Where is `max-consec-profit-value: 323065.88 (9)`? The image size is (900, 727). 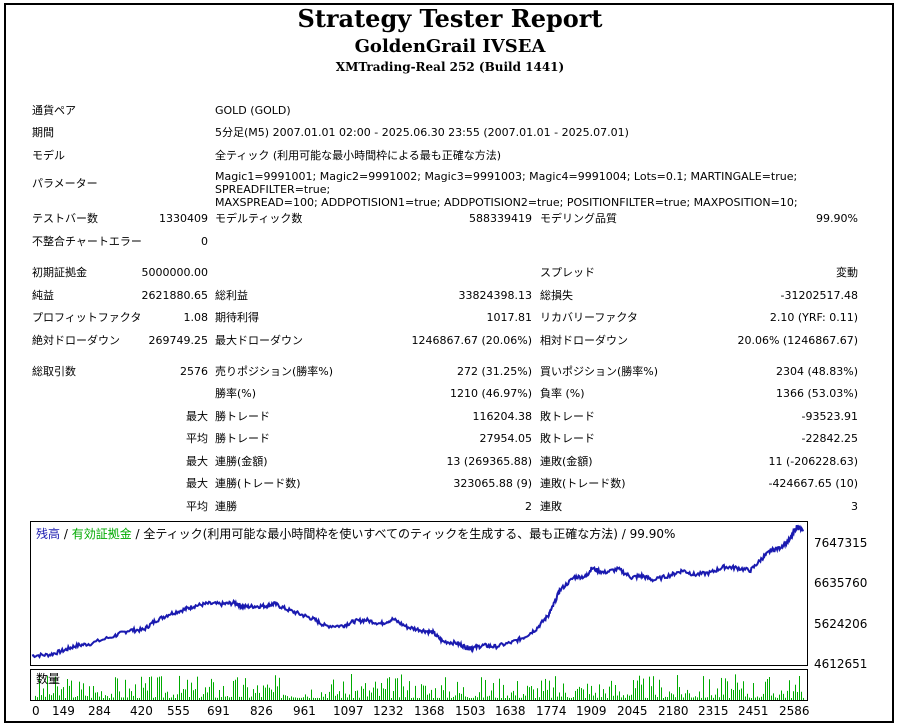
max-consec-profit-value: 323065.88 (9) is located at coordinates (492, 483).